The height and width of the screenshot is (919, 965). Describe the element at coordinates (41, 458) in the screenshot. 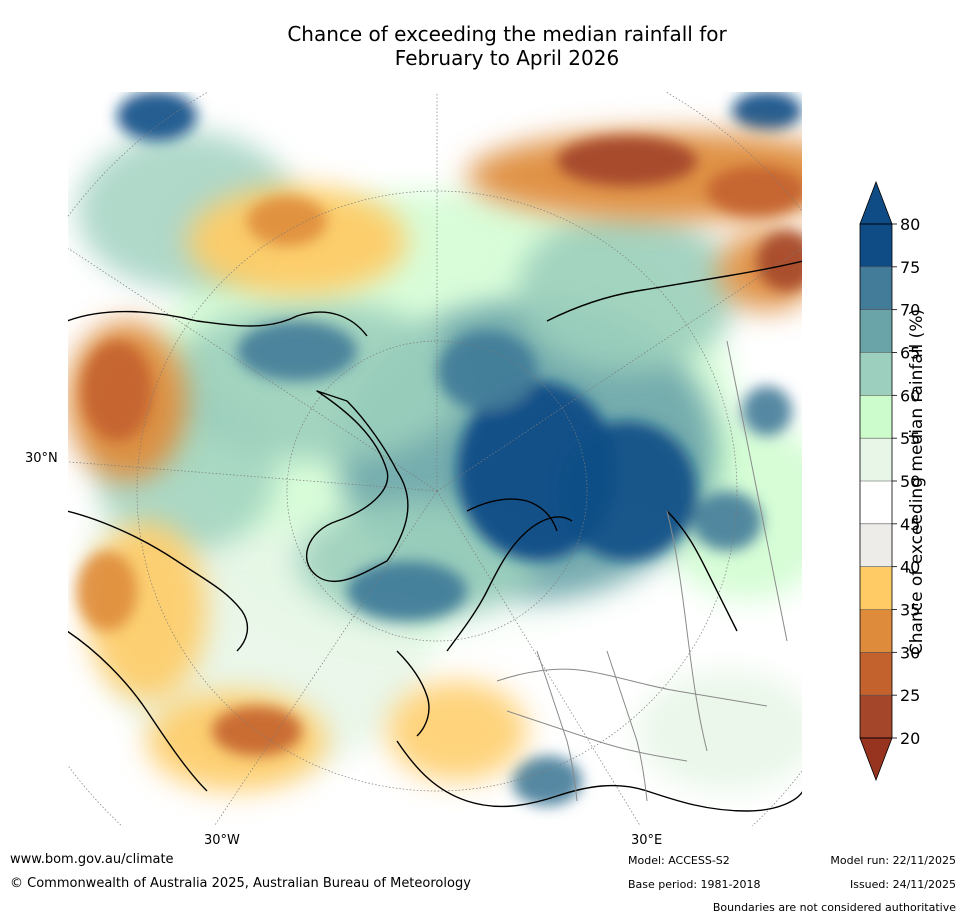

I see `label-30n: 30°N` at that location.